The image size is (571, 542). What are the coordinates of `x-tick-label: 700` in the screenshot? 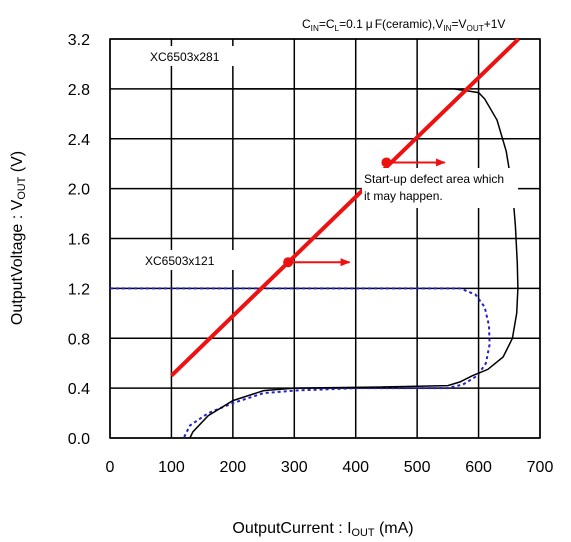 It's located at (540, 467).